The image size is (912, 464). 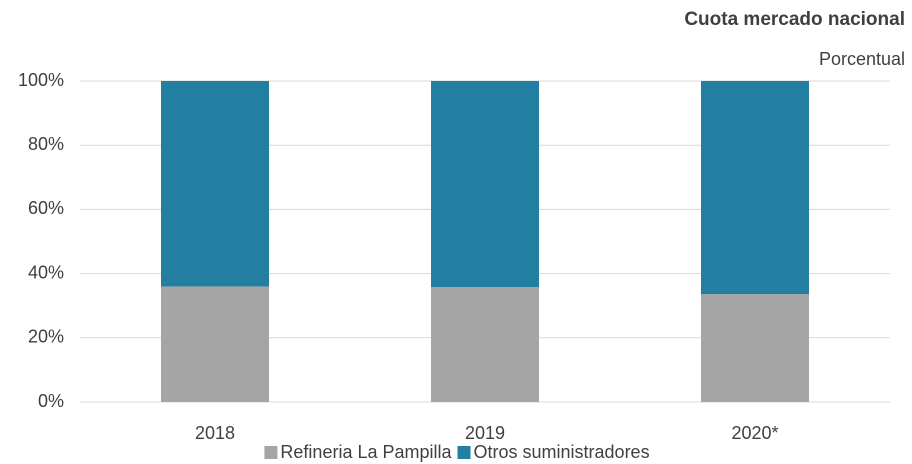 What do you see at coordinates (46, 337) in the screenshot?
I see `y-tick-label: 20%` at bounding box center [46, 337].